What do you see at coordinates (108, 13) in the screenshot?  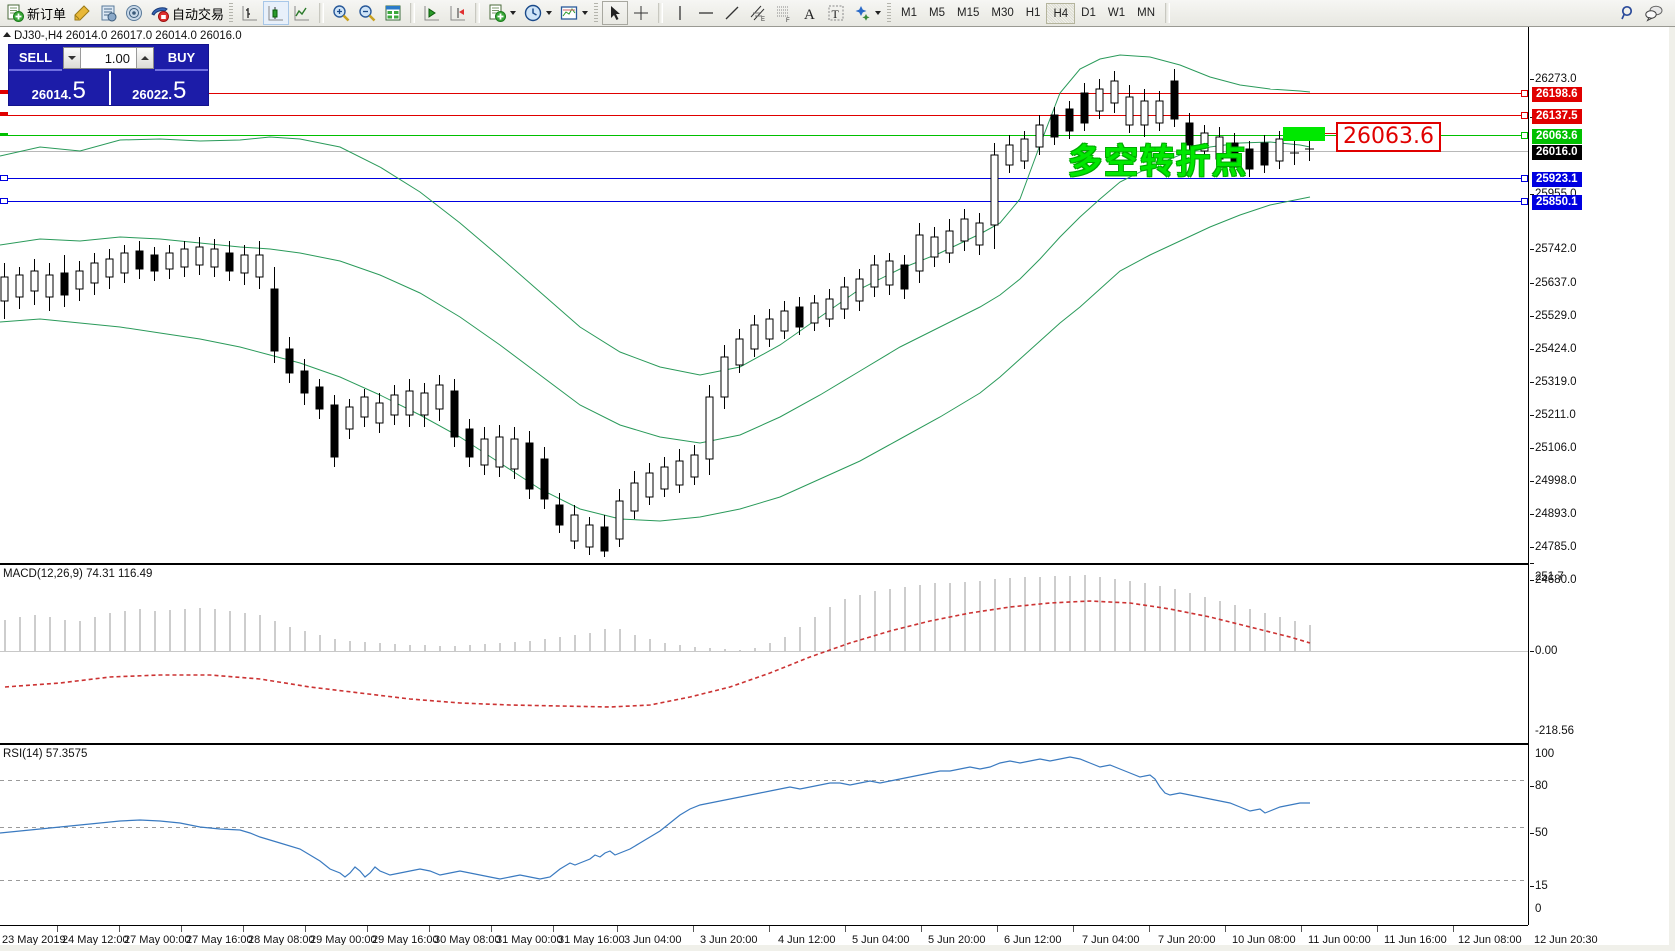 I see `expert-advisors-button` at bounding box center [108, 13].